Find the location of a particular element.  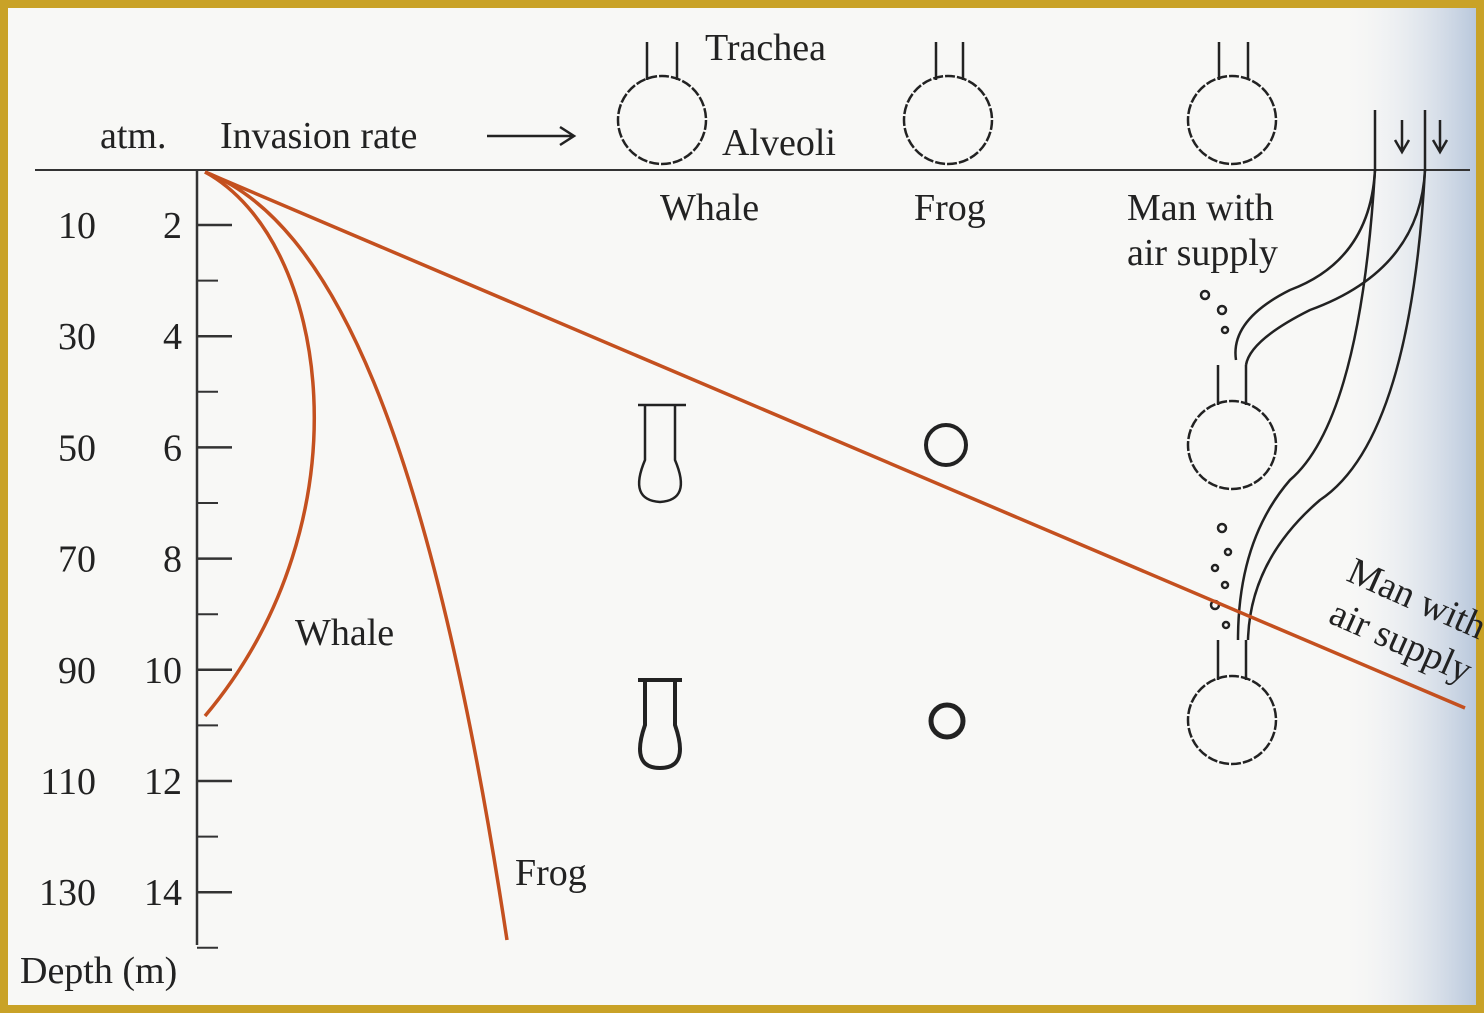

depth-tick-label: 90 is located at coordinates (77, 671).